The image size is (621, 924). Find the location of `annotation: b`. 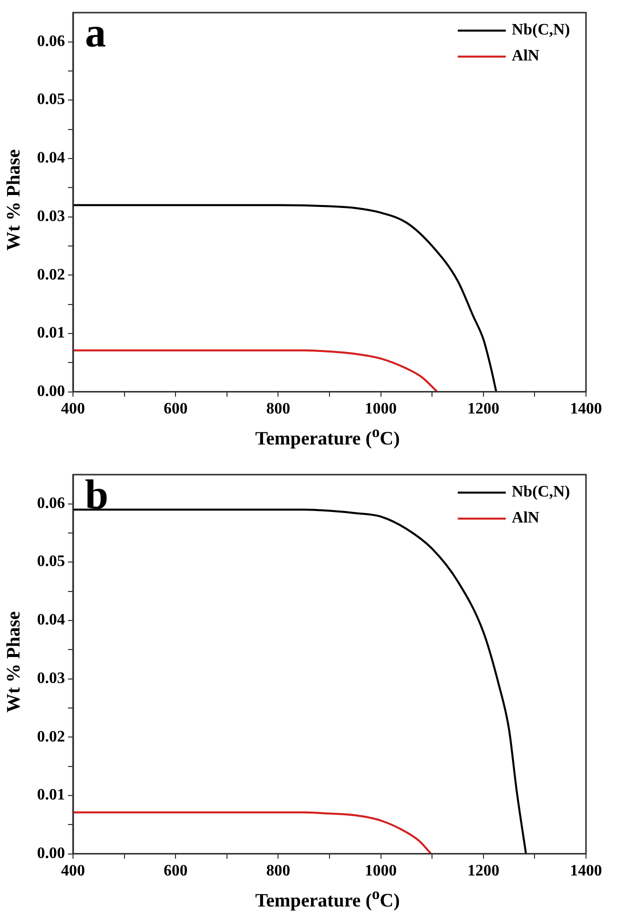

annotation: b is located at coordinates (96, 495).